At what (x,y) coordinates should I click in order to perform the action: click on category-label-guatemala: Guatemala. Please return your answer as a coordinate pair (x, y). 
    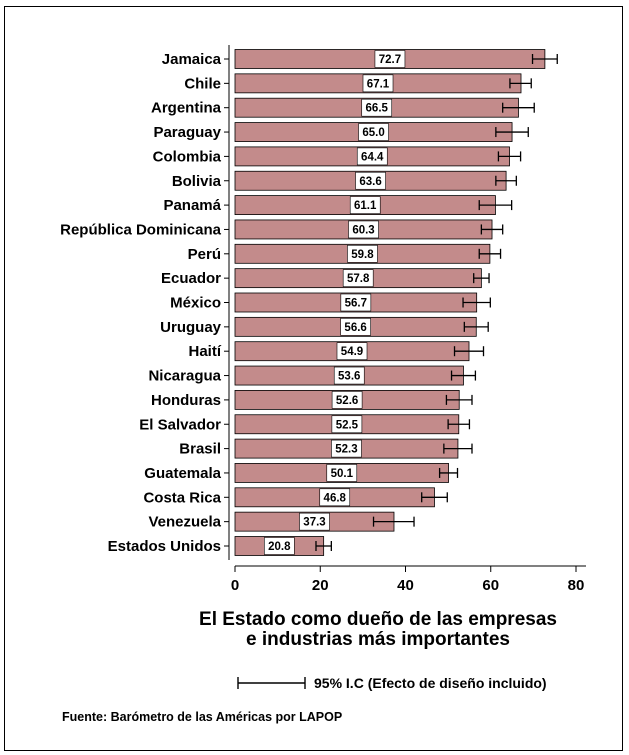
    Looking at the image, I should click on (182, 473).